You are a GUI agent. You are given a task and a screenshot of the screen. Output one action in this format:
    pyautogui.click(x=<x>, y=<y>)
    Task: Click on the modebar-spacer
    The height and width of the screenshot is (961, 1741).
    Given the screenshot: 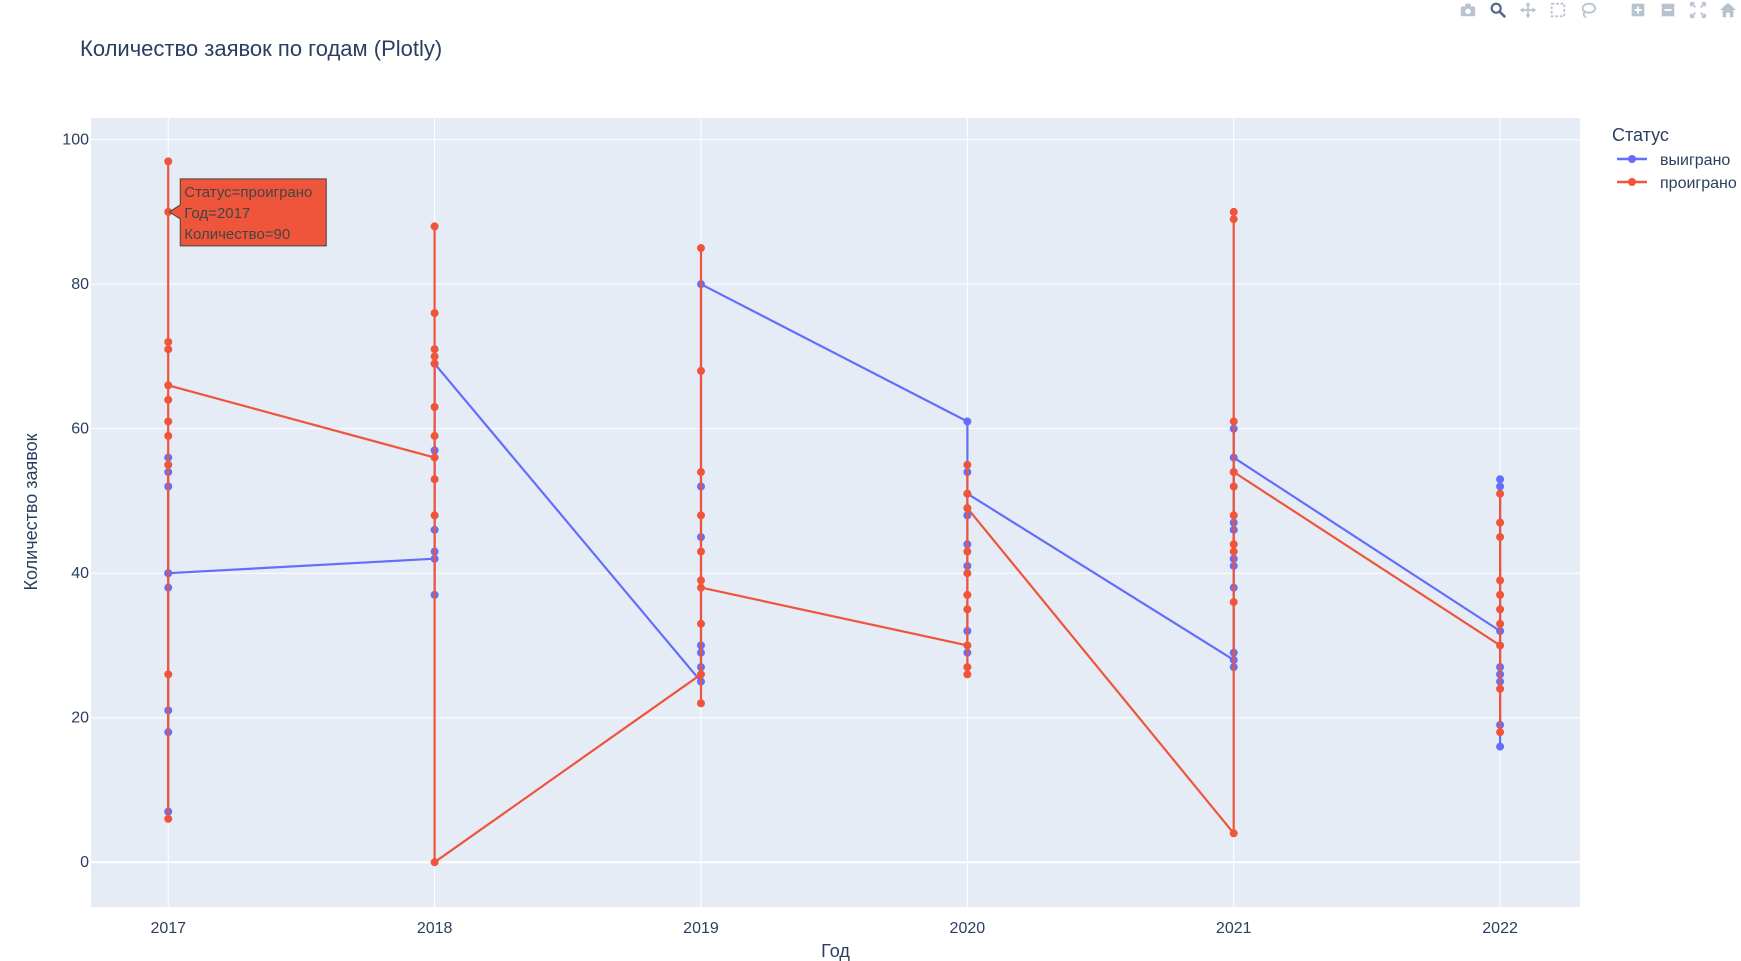 What is the action you would take?
    pyautogui.click(x=1613, y=11)
    